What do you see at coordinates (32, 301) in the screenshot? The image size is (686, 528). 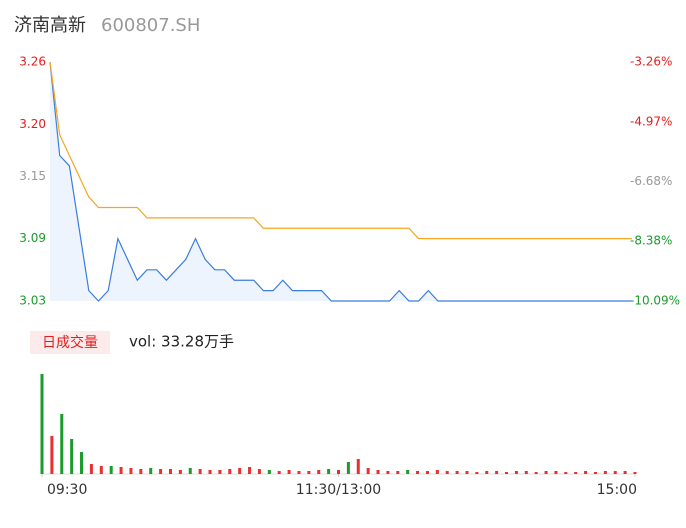 I see `y-tick-label: 3.03` at bounding box center [32, 301].